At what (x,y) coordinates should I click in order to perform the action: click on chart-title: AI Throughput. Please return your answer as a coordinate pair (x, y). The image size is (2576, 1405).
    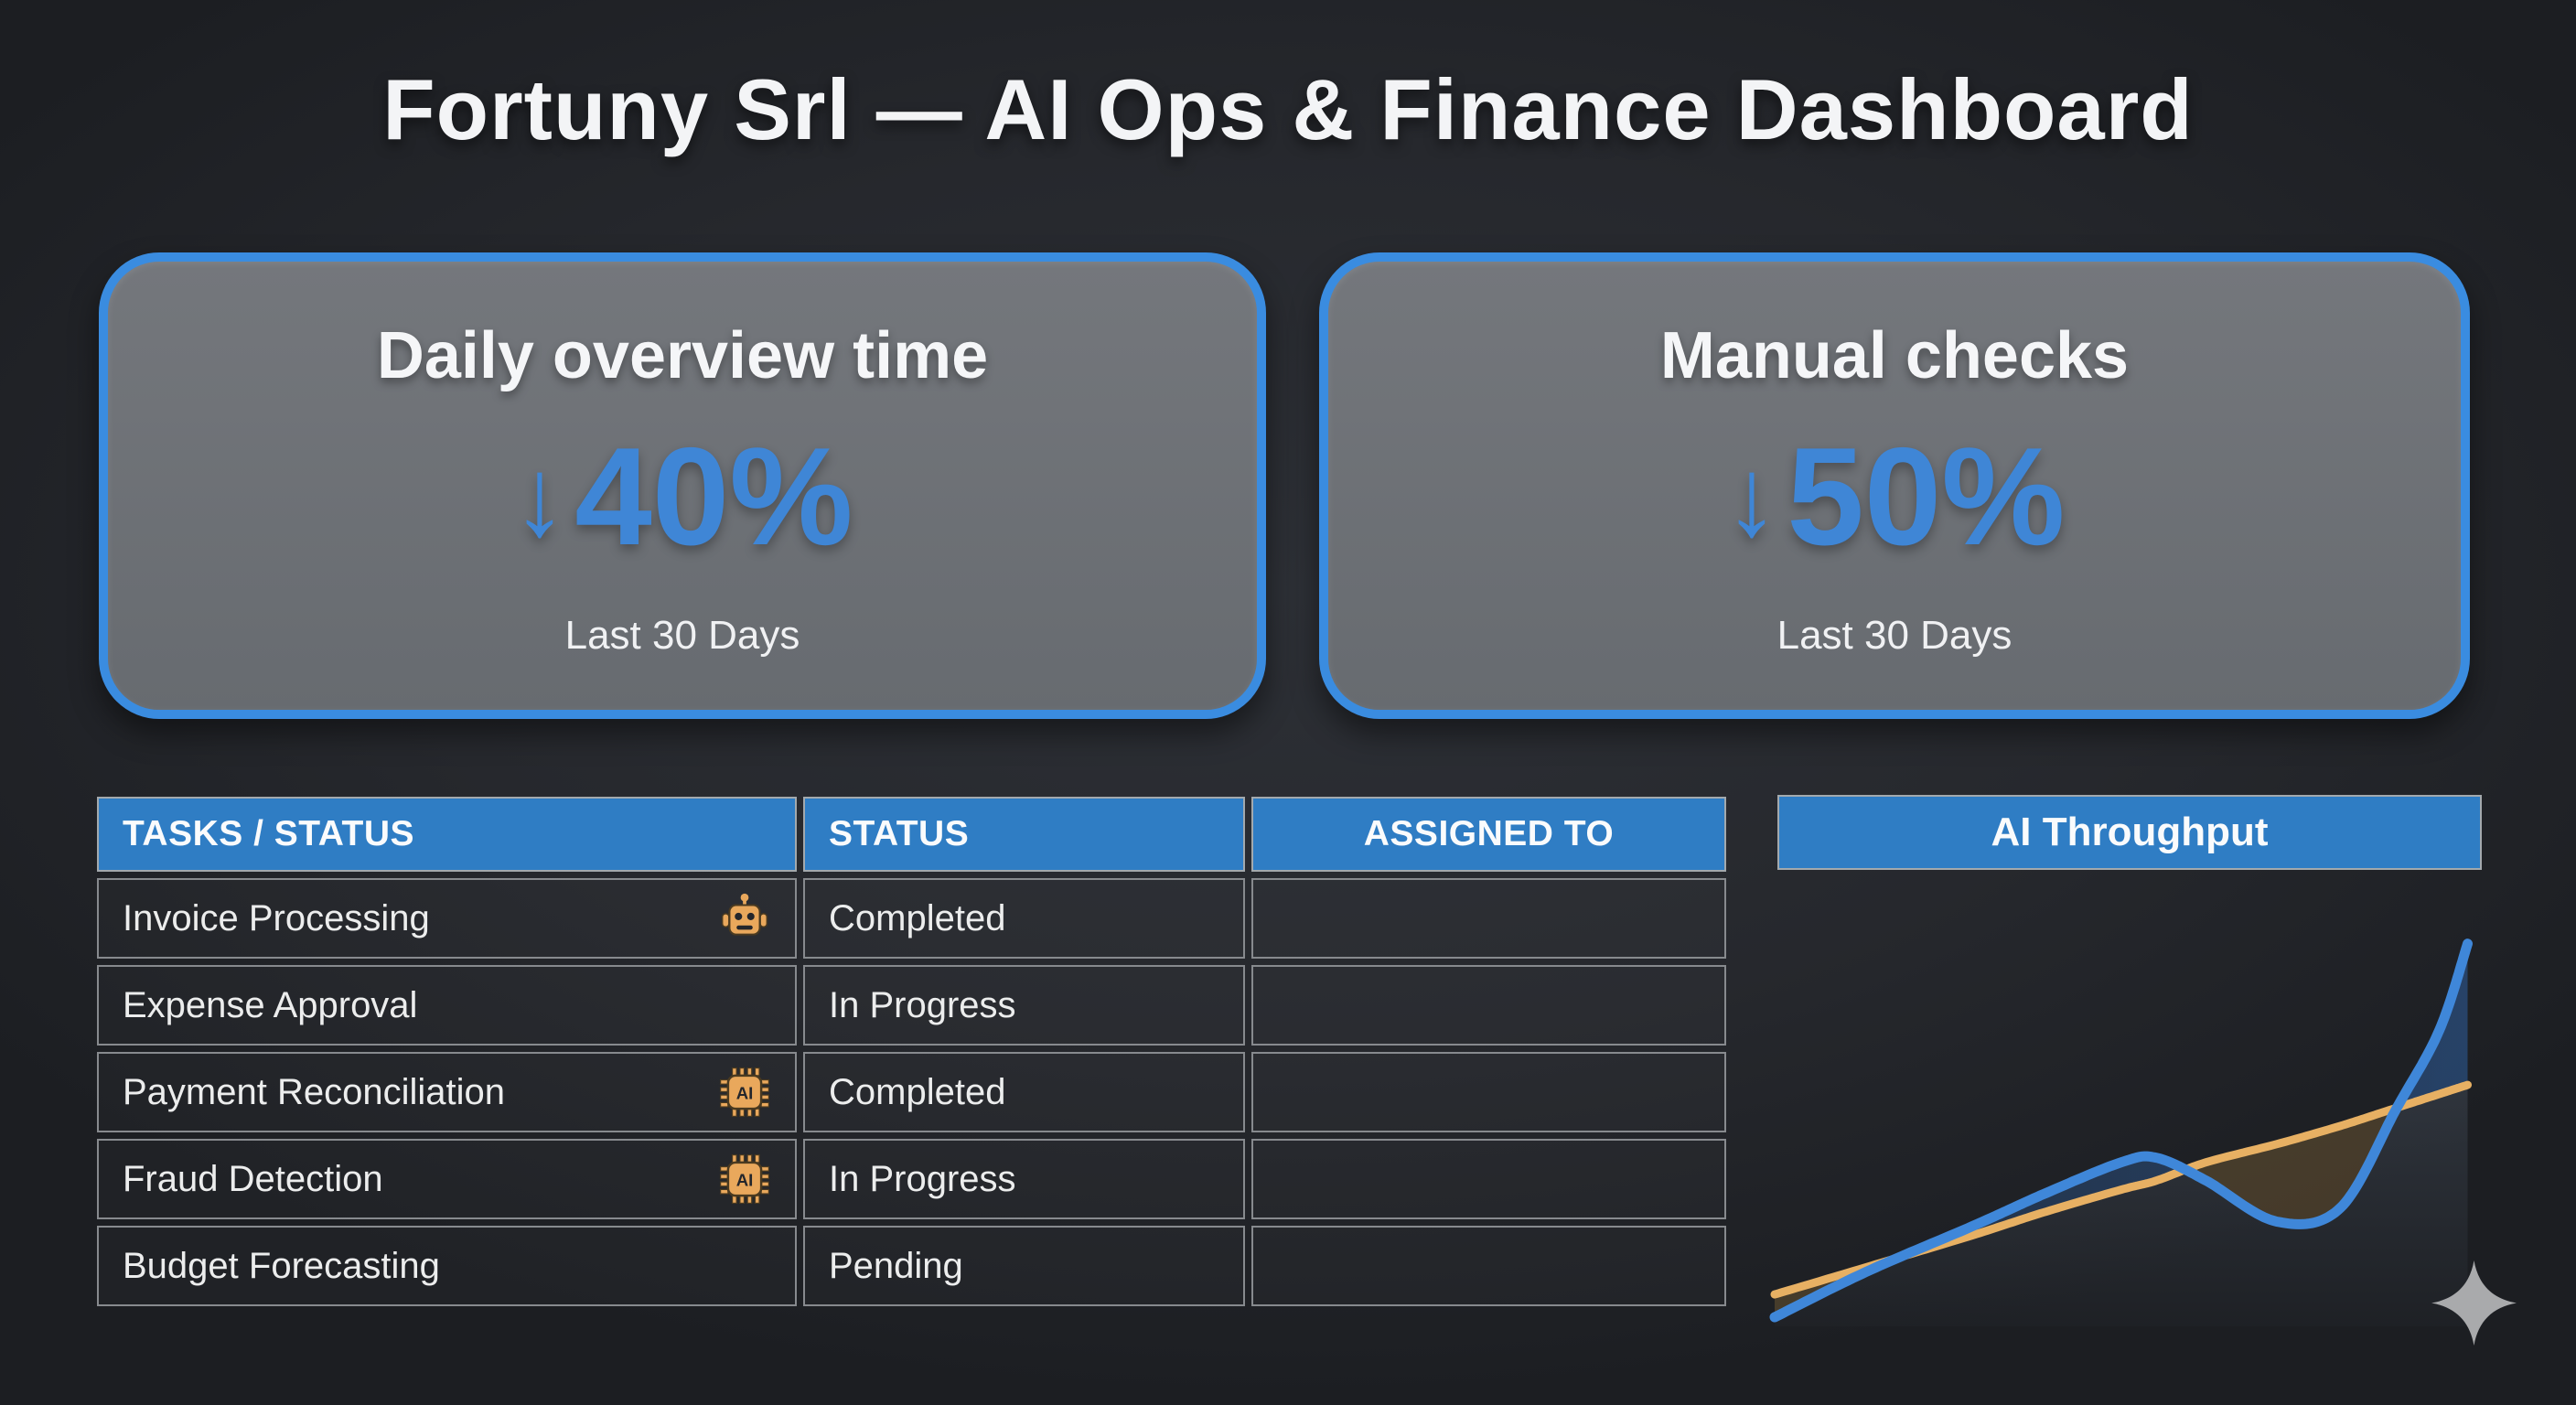
    Looking at the image, I should click on (2130, 832).